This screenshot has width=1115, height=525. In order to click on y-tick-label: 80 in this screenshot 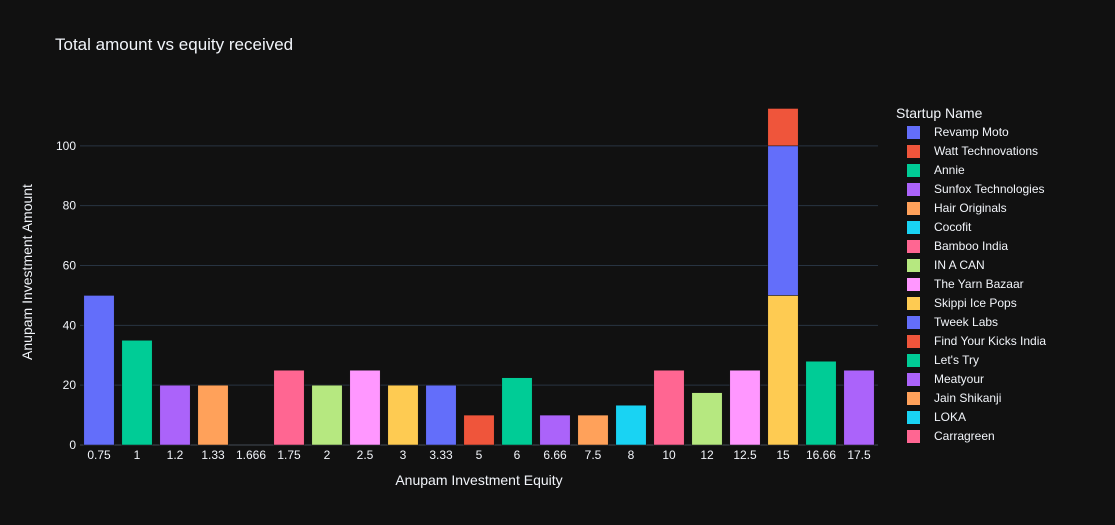, I will do `click(70, 206)`.